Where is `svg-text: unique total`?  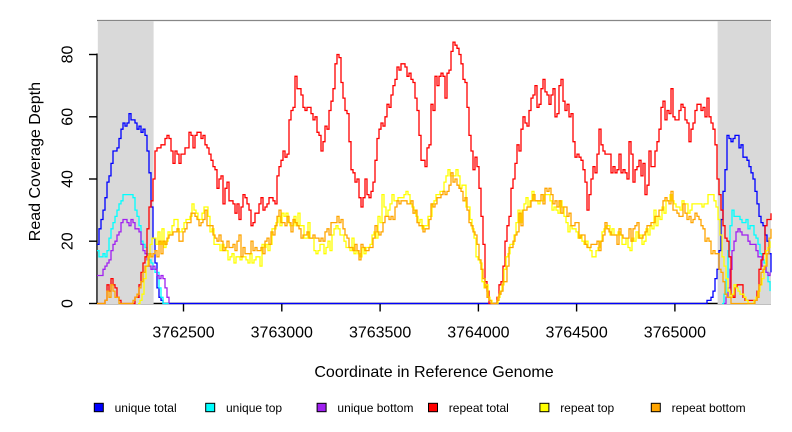
svg-text: unique total is located at coordinates (146, 408).